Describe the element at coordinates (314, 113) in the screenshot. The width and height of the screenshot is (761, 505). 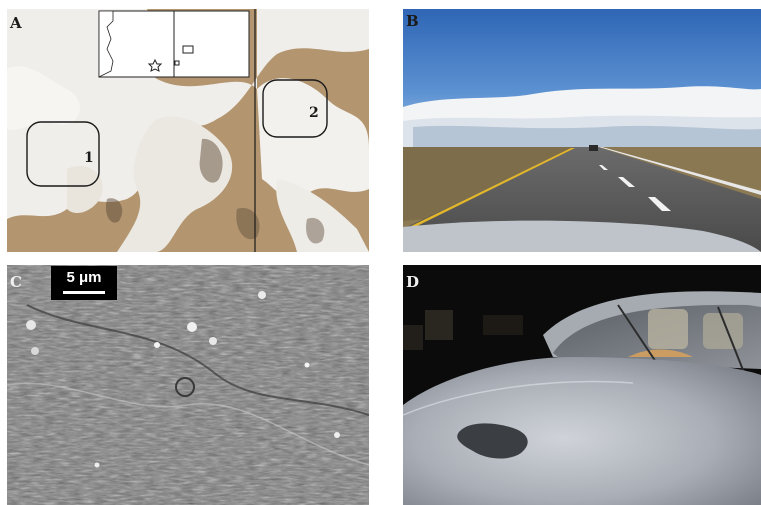
I see `region-2-label: 2` at that location.